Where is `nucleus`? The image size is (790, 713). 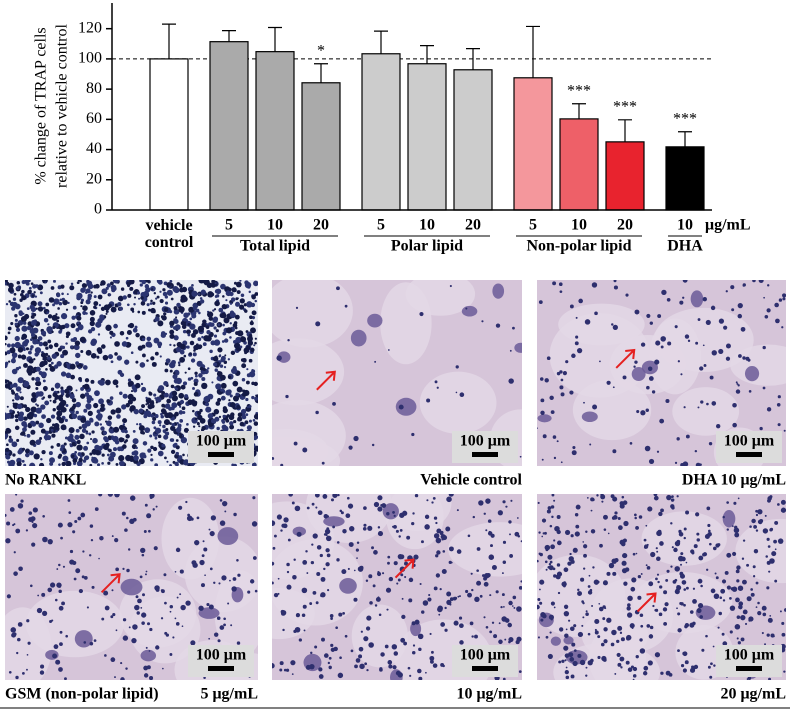
nucleus is located at coordinates (228, 536).